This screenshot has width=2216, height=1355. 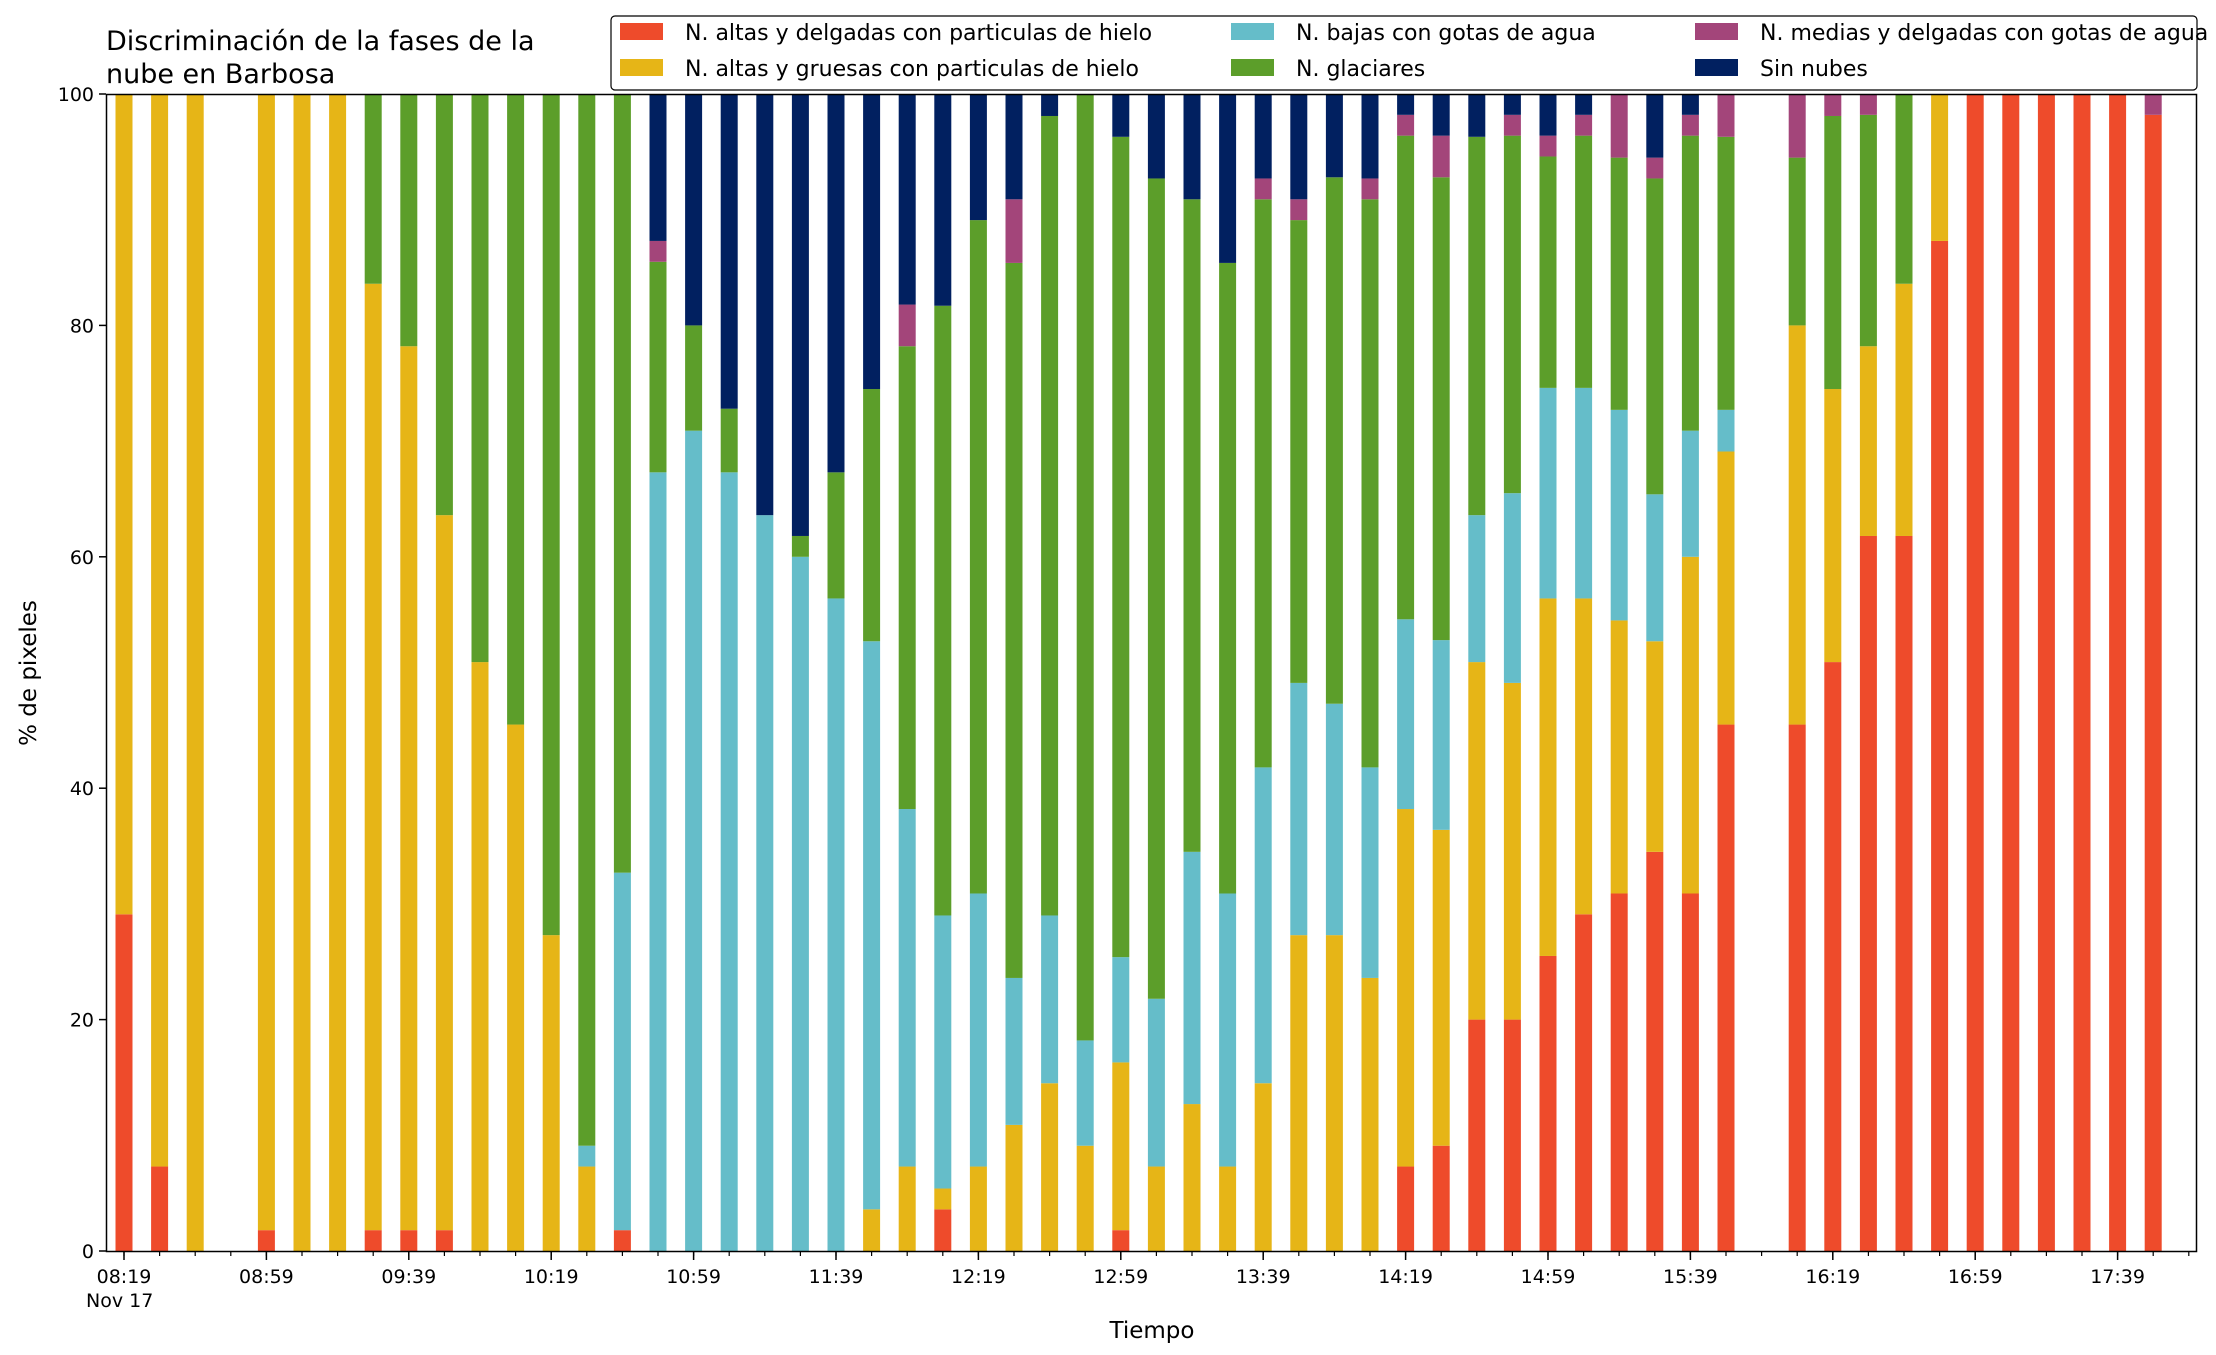 I want to click on x-axis-label: Tiempo, so click(x=1152, y=1331).